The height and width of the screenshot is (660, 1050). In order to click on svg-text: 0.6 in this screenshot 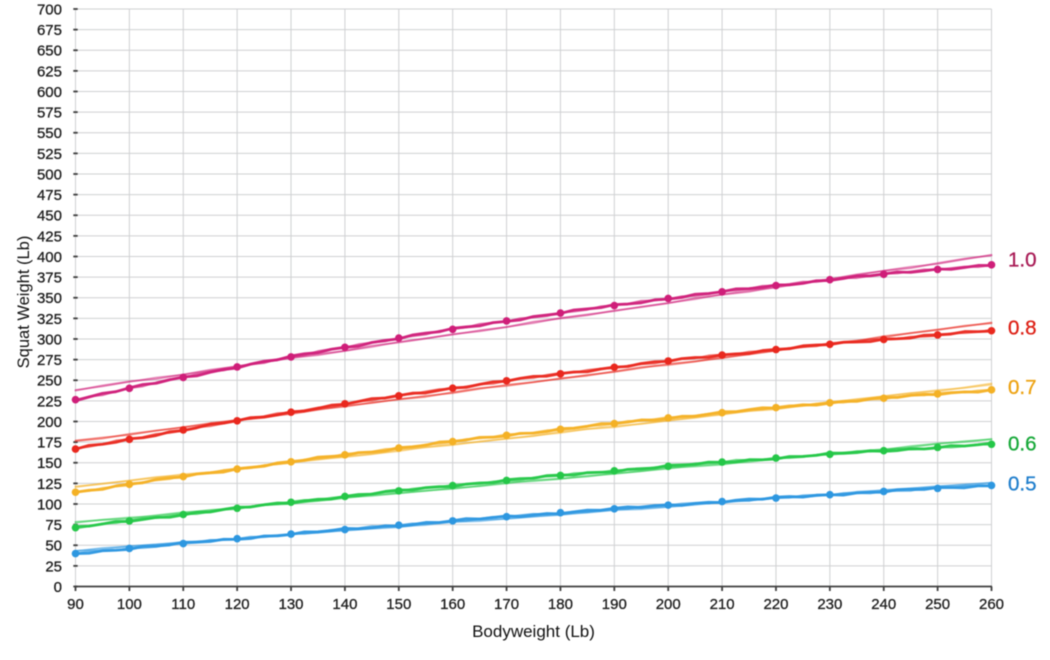, I will do `click(1022, 444)`.